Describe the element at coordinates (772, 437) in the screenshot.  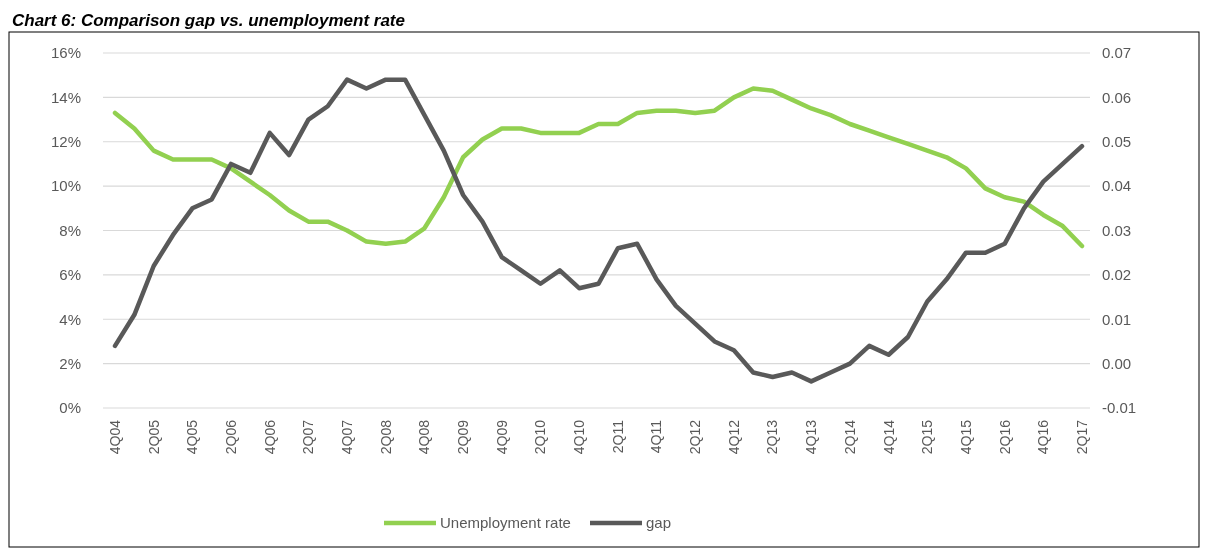
I see `x-tick-label: 2Q13` at that location.